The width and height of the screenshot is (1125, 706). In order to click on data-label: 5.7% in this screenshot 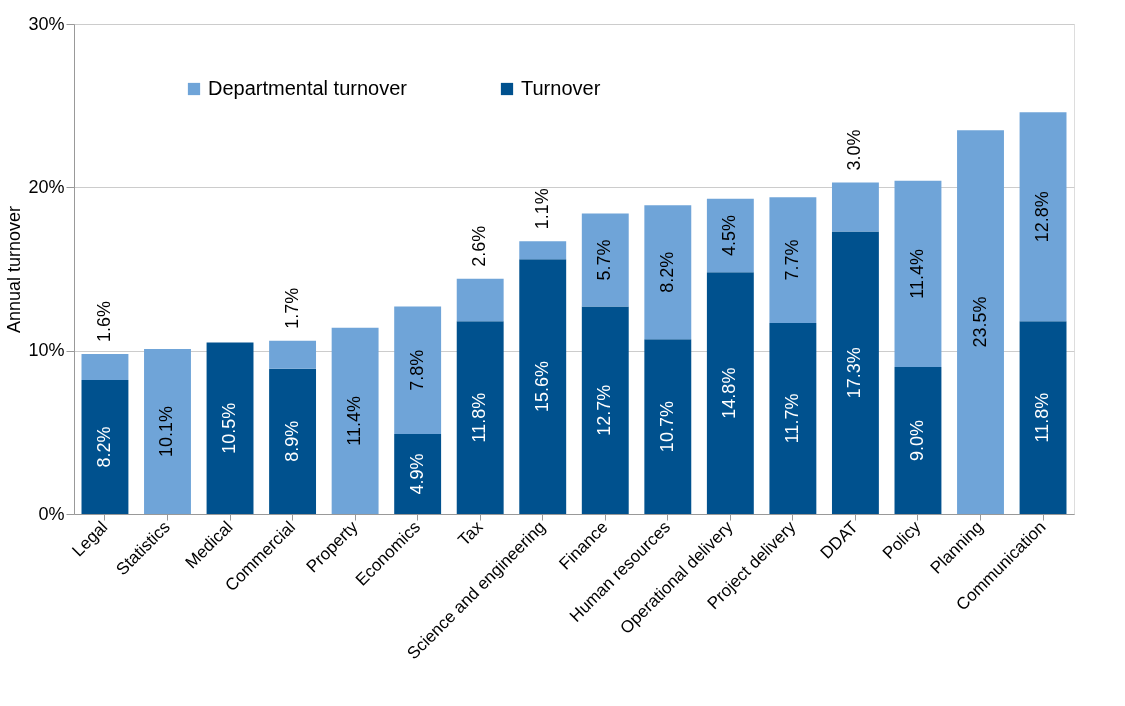, I will do `click(604, 260)`.